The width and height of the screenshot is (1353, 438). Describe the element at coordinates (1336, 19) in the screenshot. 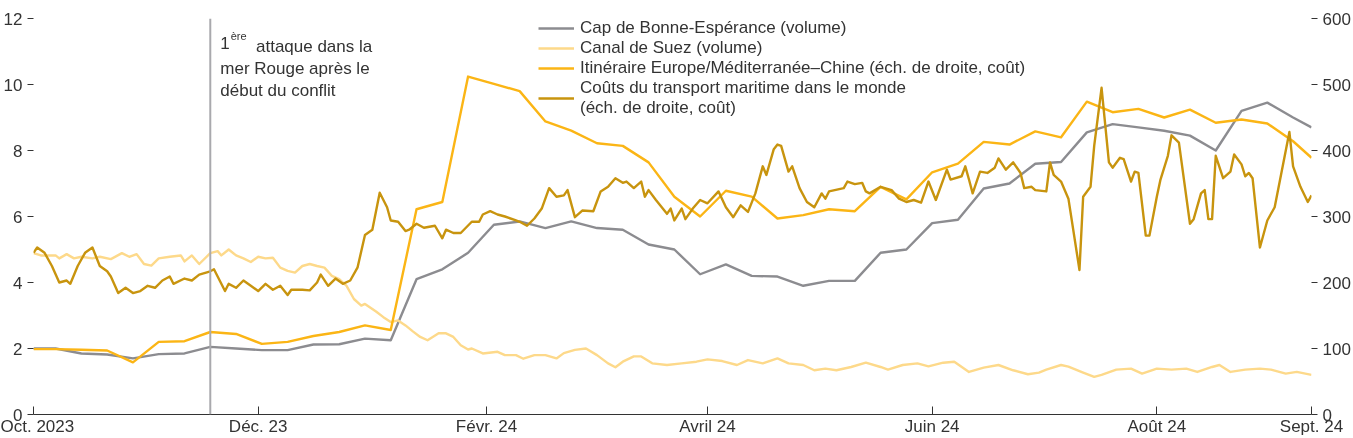

I see `y2-tick-label: 600` at that location.